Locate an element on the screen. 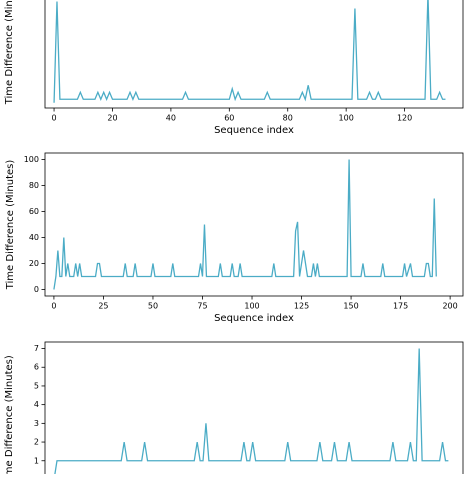  y-tick-label: 6 is located at coordinates (36, 367).